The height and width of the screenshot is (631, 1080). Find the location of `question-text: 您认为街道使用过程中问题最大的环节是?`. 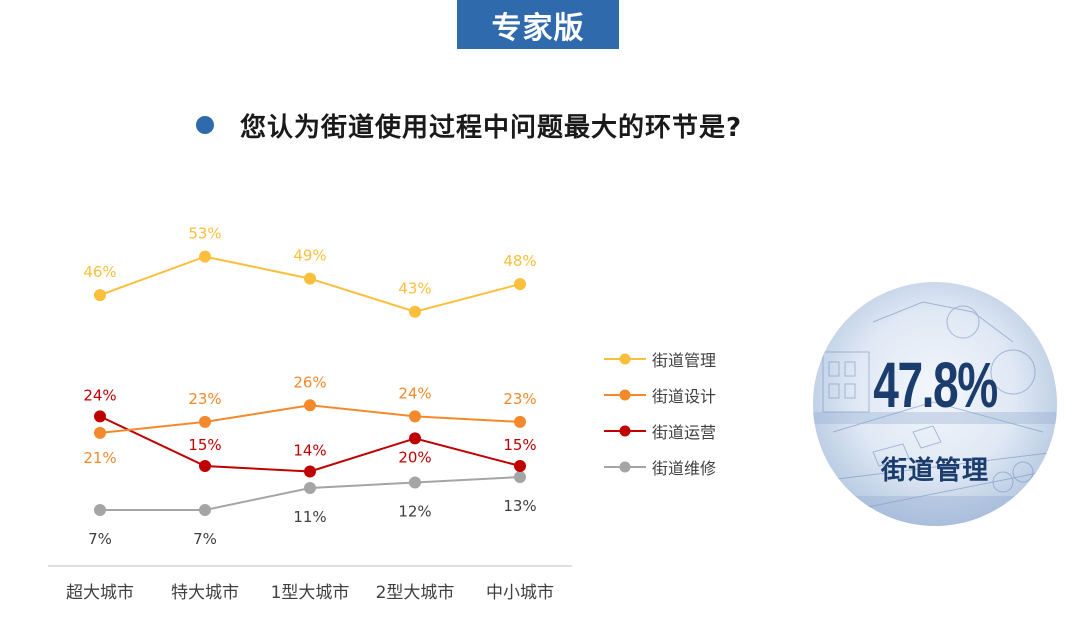

question-text: 您认为街道使用过程中问题最大的环节是? is located at coordinates (491, 127).